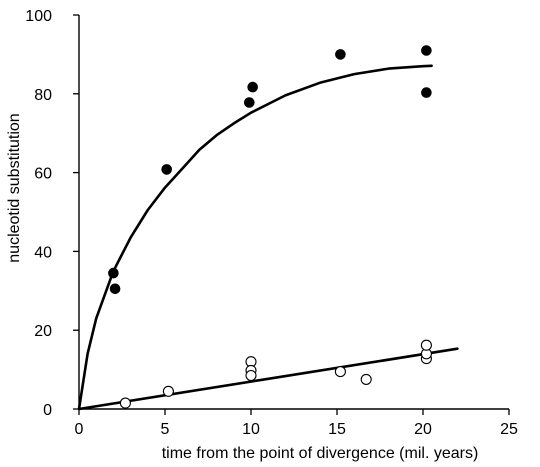 The image size is (540, 467). I want to click on x-tick-label: 10, so click(251, 429).